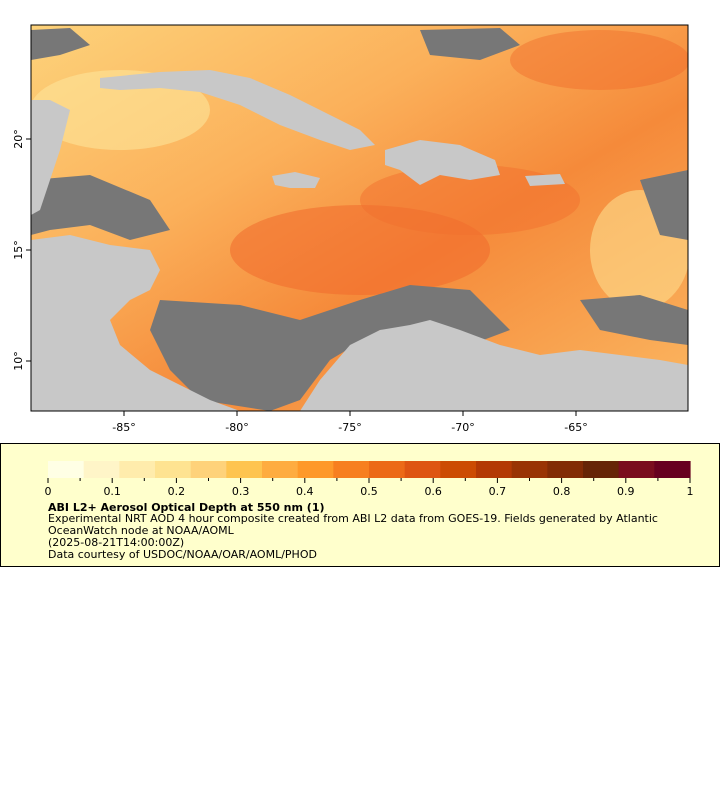 This screenshot has width=720, height=800. What do you see at coordinates (498, 491) in the screenshot?
I see `colorbar-tick-label: 0.7` at bounding box center [498, 491].